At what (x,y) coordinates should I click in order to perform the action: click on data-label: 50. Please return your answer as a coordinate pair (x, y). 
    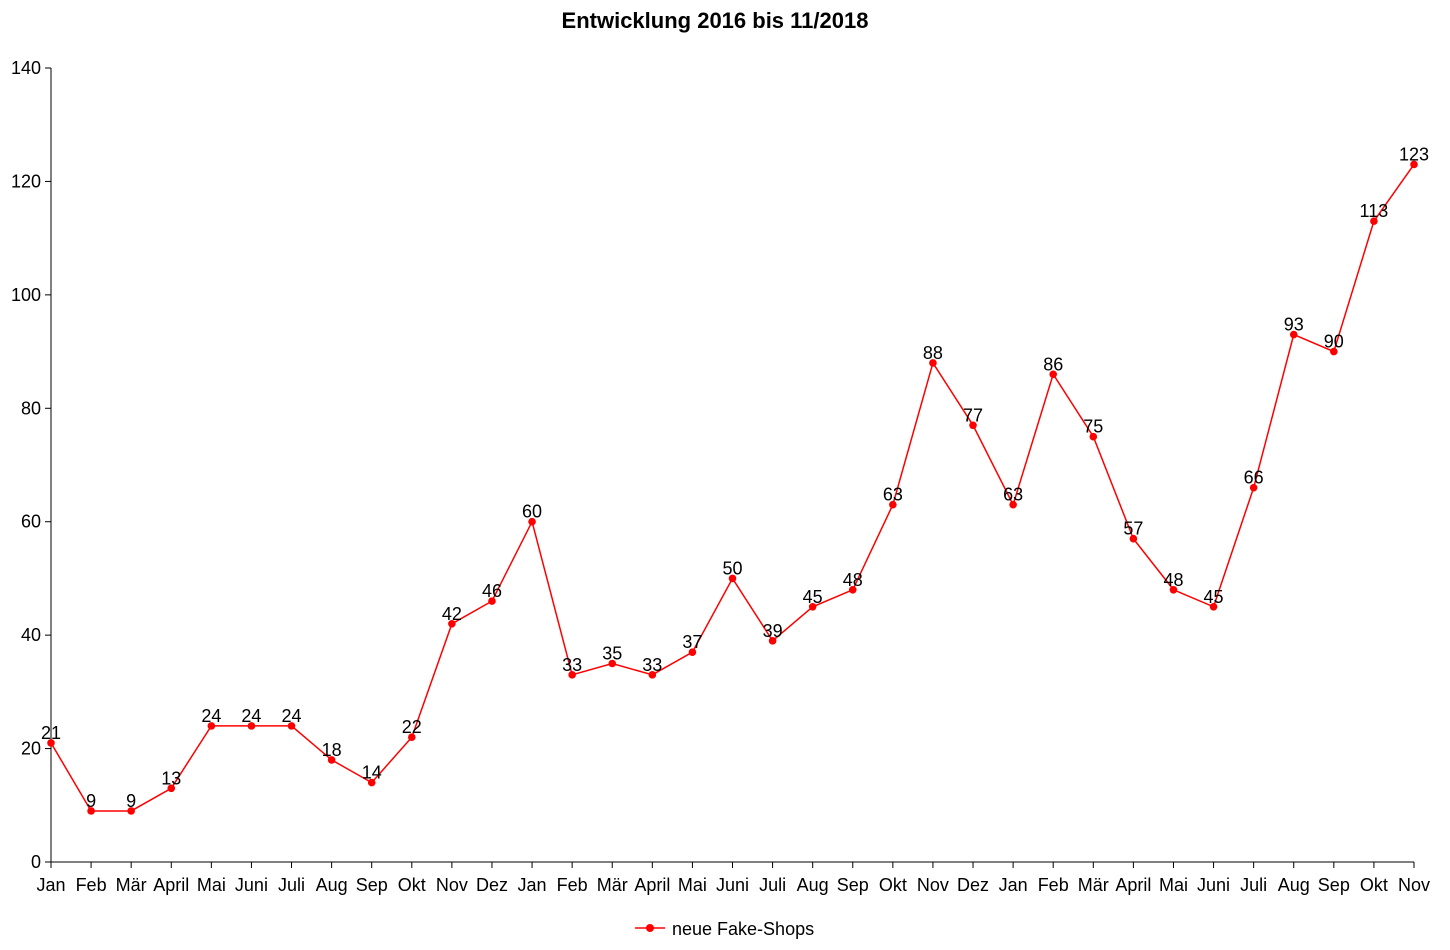
    Looking at the image, I should click on (732, 568).